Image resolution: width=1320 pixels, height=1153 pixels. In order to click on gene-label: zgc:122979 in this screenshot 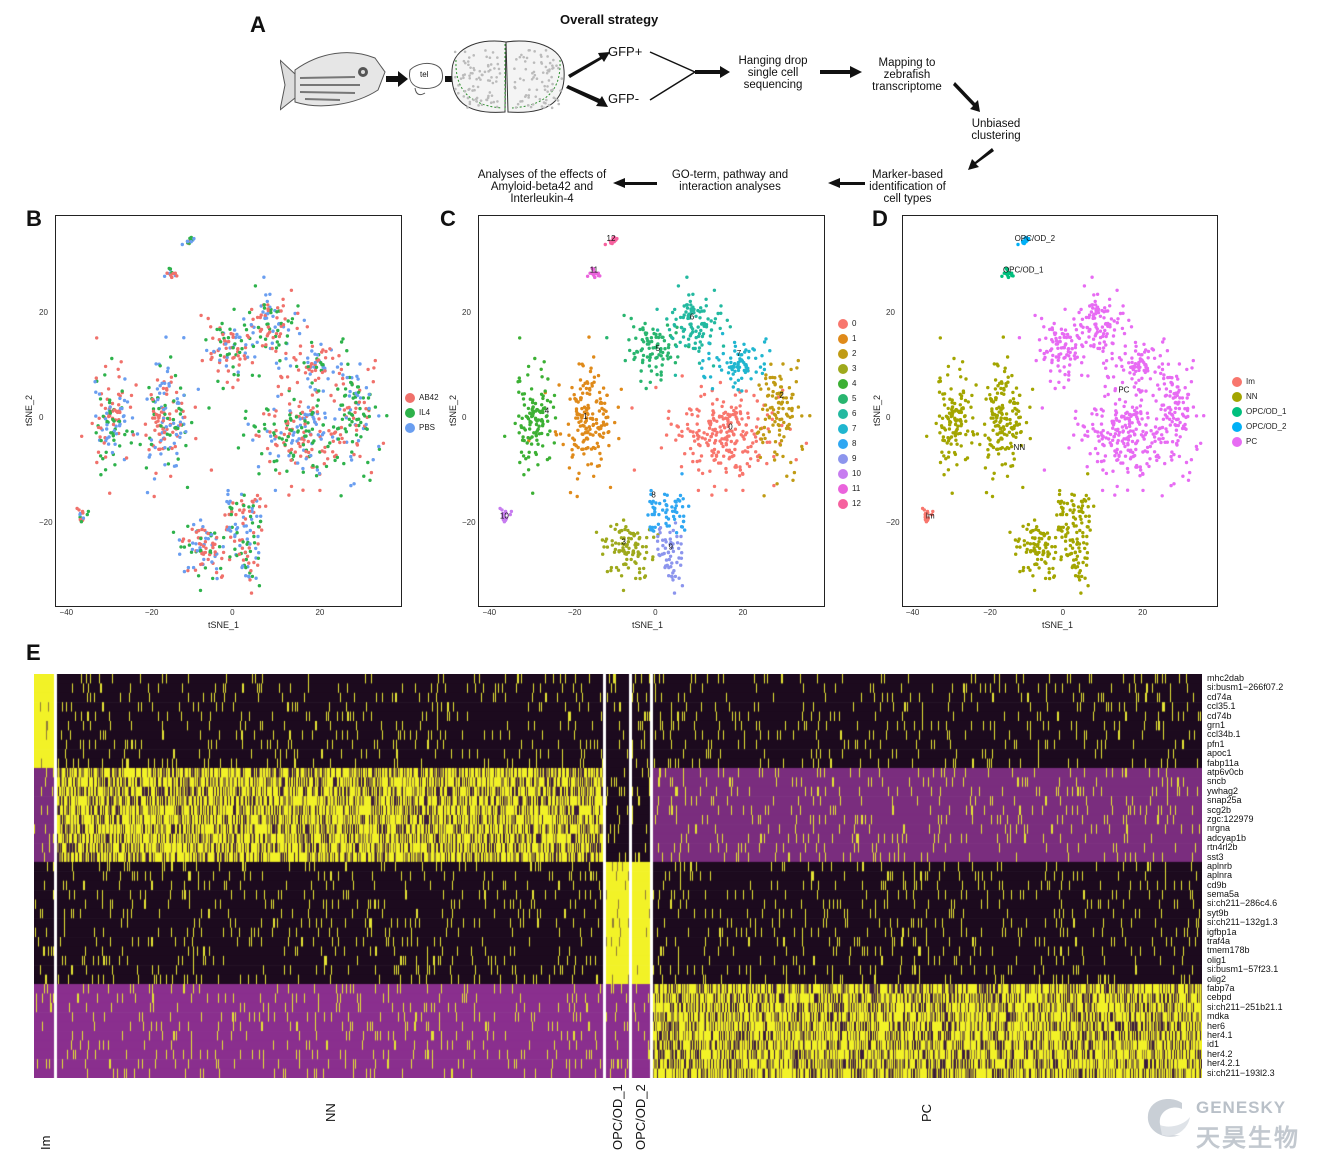, I will do `click(1230, 818)`.